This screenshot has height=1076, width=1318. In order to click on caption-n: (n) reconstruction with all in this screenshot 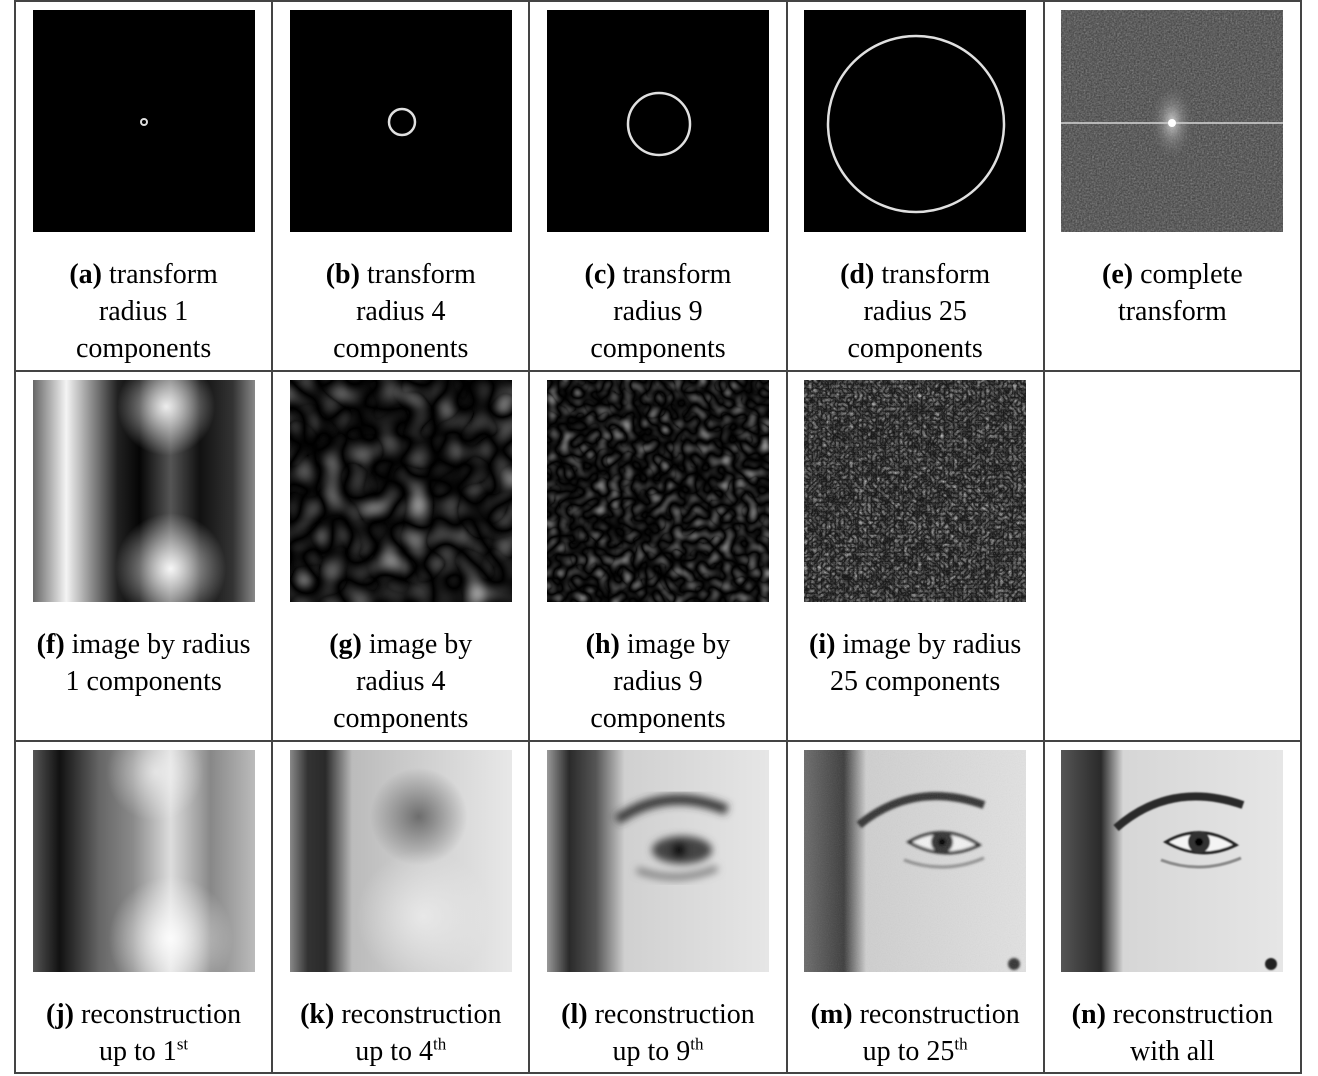, I will do `click(1172, 1033)`.